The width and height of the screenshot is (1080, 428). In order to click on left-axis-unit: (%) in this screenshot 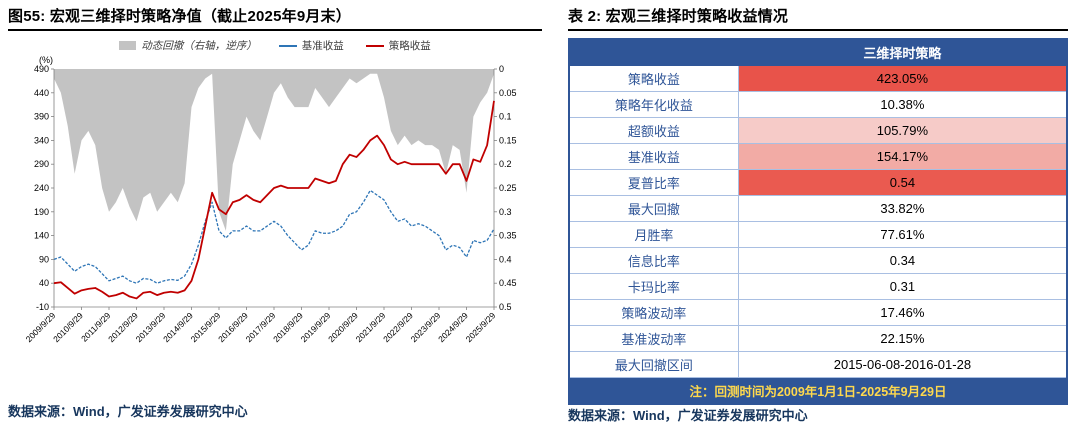, I will do `click(46, 60)`.